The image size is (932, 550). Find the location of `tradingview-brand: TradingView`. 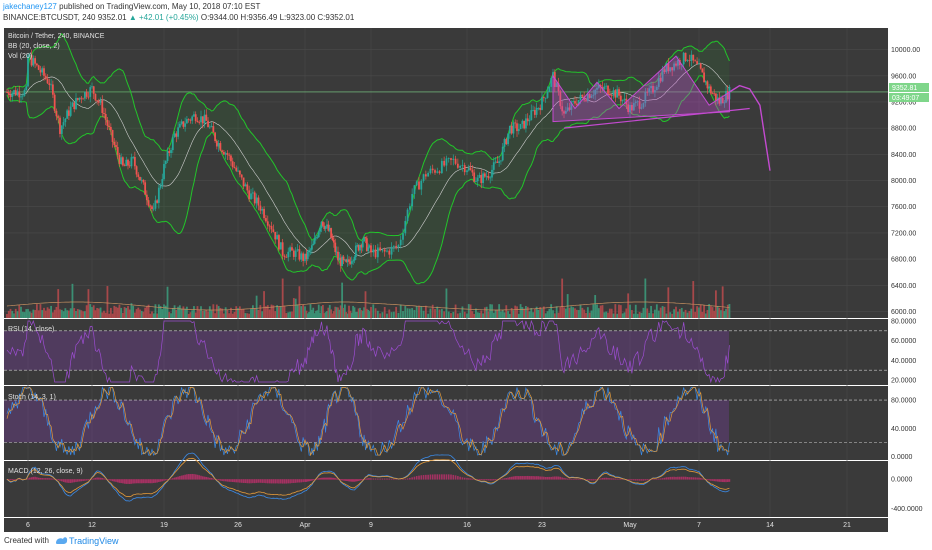

tradingview-brand: TradingView is located at coordinates (94, 541).